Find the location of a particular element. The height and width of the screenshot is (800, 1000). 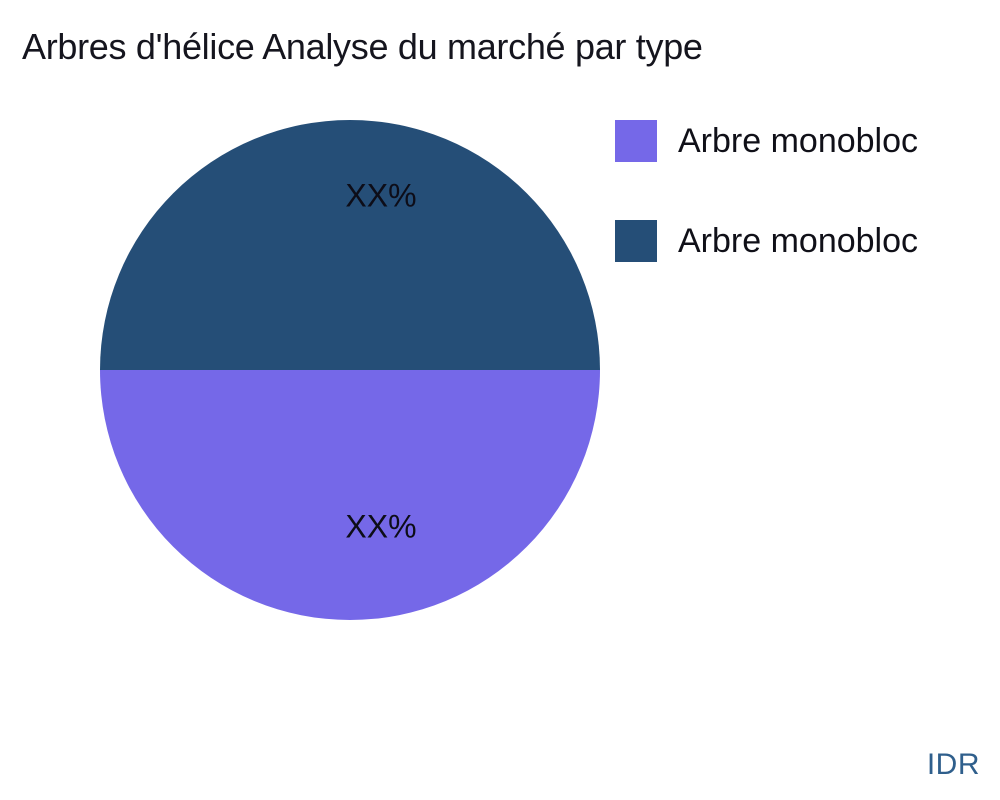

footer-brand: IDR is located at coordinates (953, 764).